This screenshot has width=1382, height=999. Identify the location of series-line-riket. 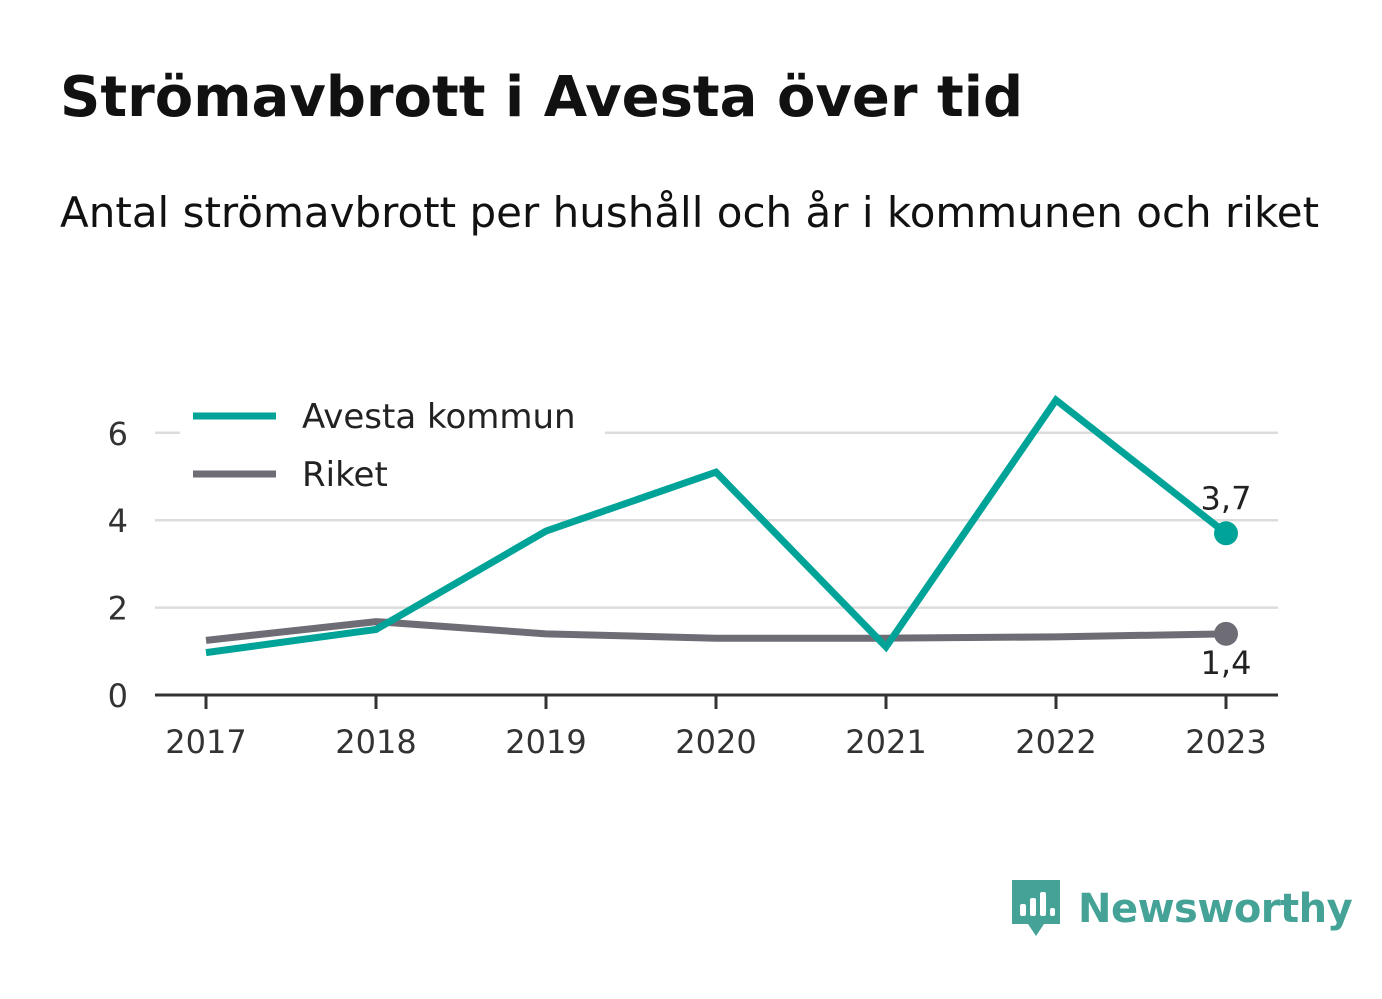
(716, 631).